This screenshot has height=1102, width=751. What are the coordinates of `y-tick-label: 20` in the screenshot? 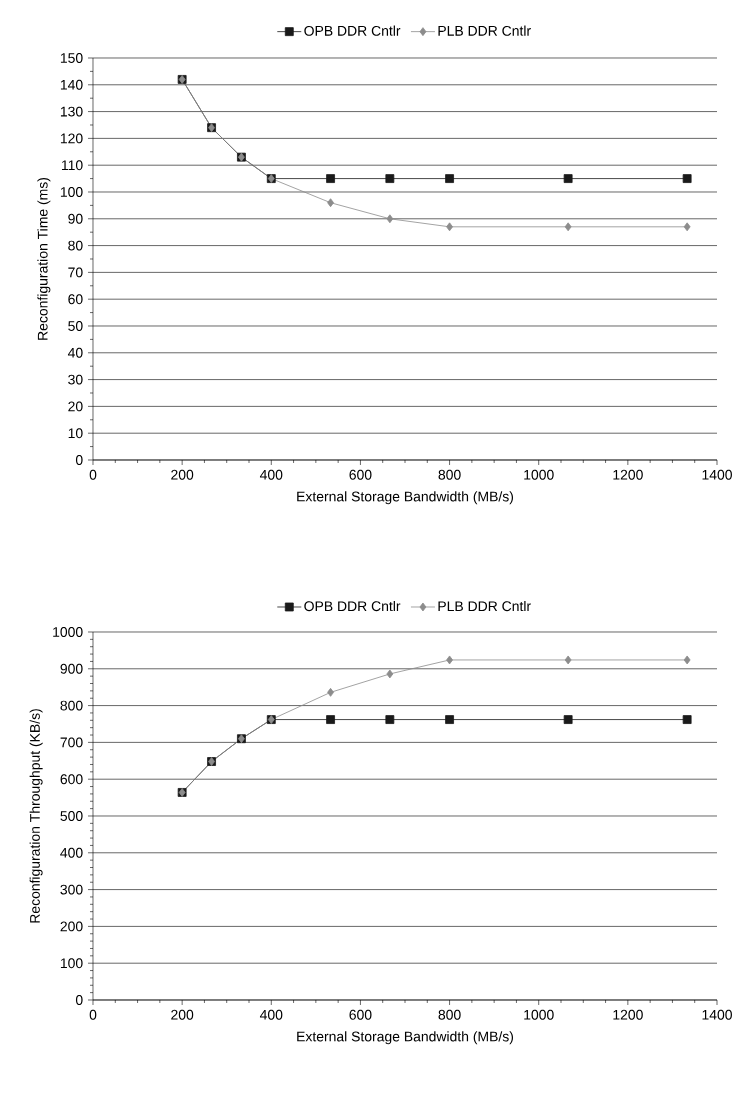 It's located at (75, 406).